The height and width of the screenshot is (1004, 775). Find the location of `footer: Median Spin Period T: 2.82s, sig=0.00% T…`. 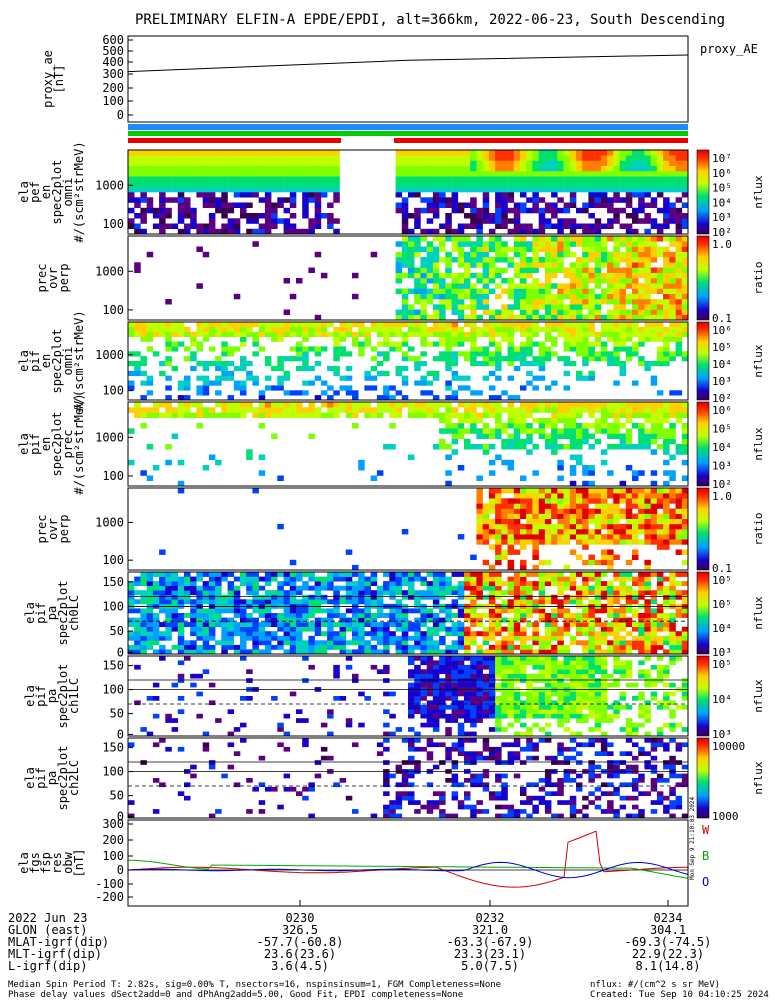

footer: Median Spin Period T: 2.82s, sig=0.00% T… is located at coordinates (388, 990).